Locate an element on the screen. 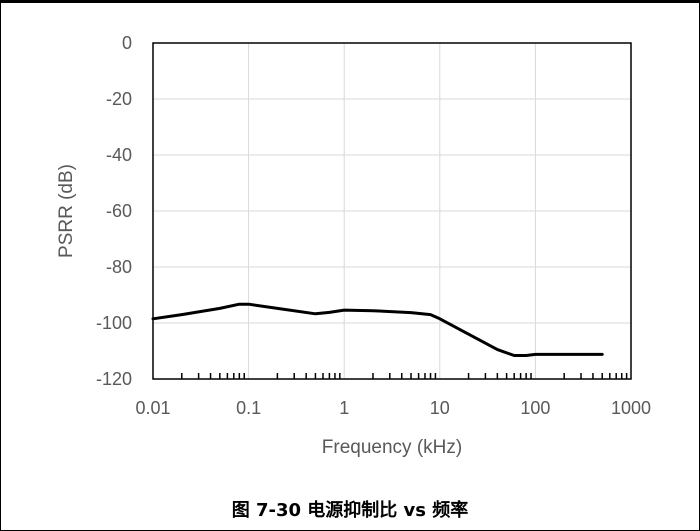  x-tick-labels: 0.01 0.1 1 10 100 1000 is located at coordinates (393, 408).